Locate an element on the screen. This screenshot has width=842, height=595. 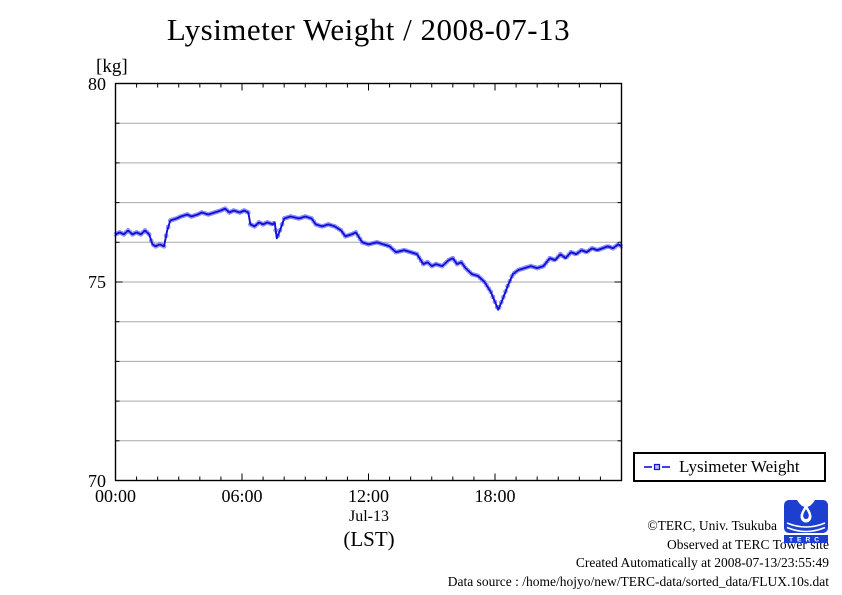
terc-logo: TERC is located at coordinates (806, 521).